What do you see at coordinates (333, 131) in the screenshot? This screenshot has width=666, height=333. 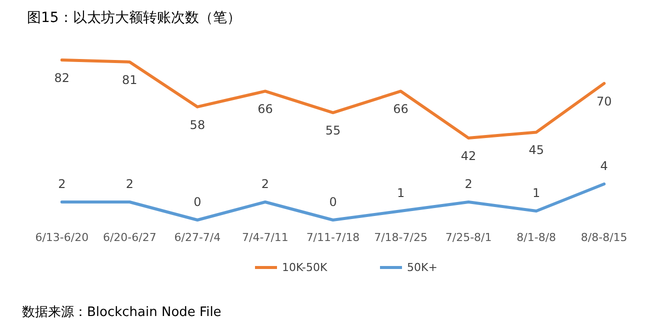 I see `data-label: 55` at bounding box center [333, 131].